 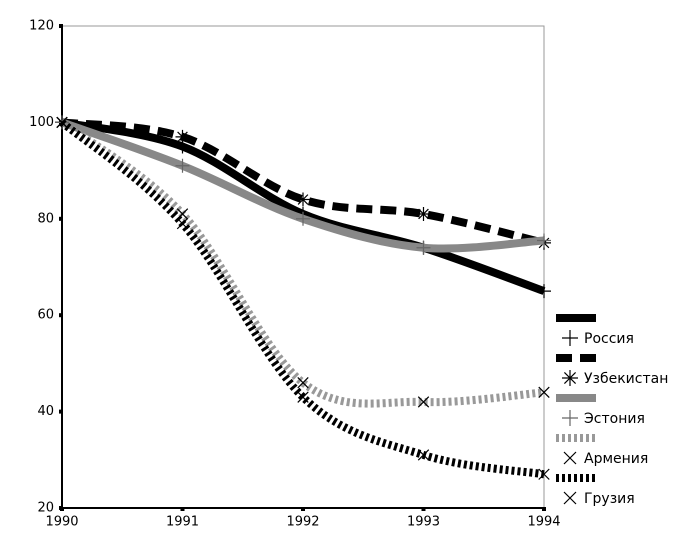 I want to click on y-tick-label: 80, so click(x=45, y=218).